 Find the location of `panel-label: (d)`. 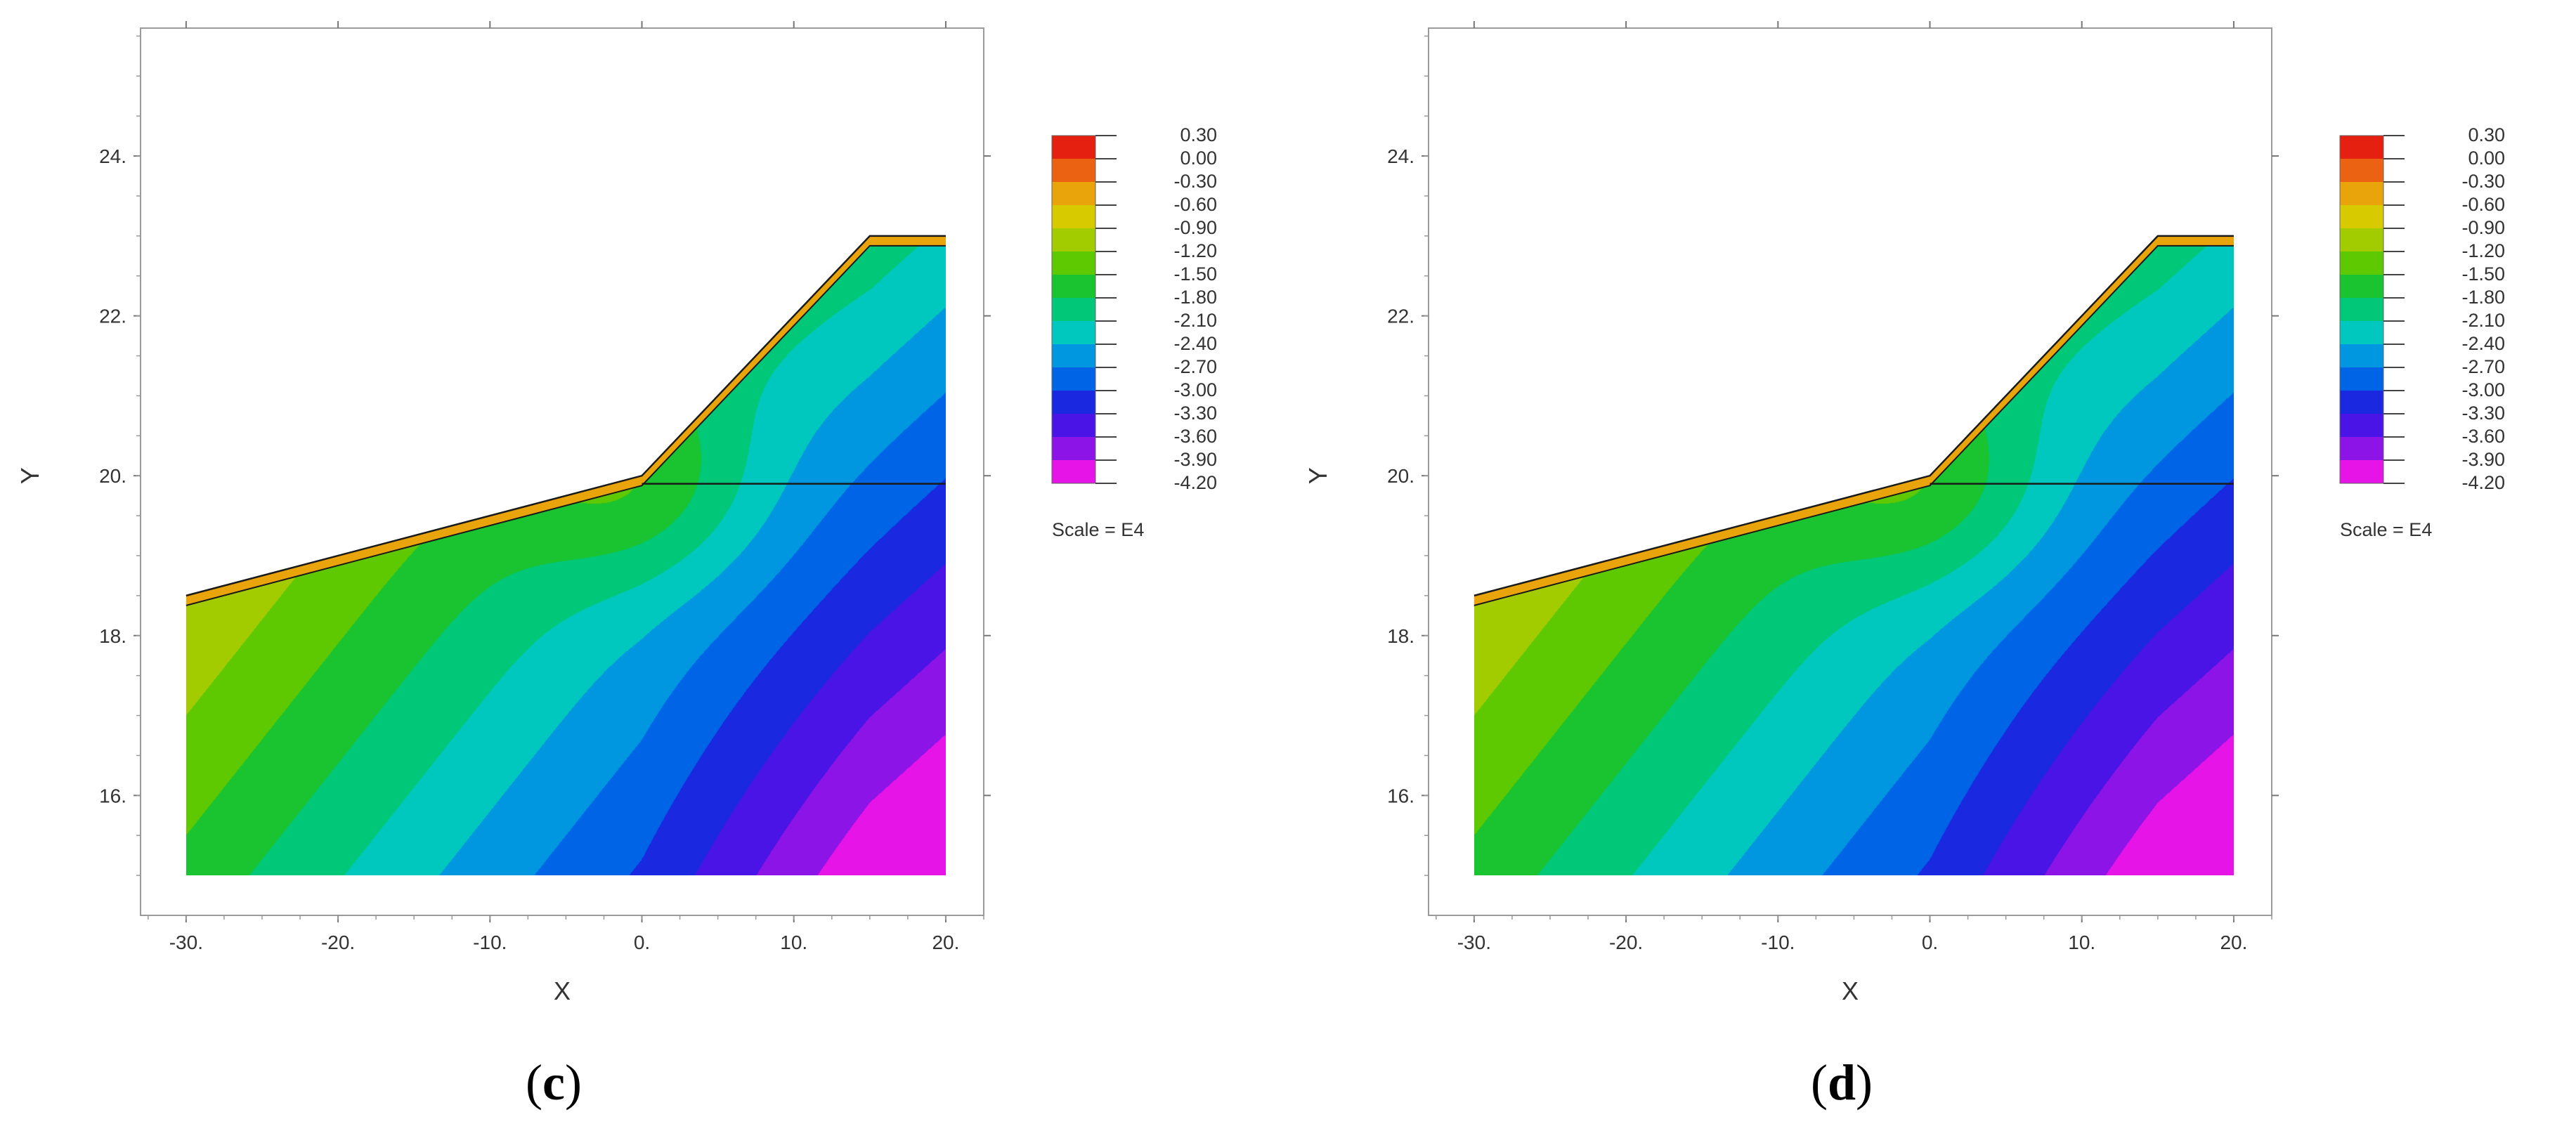

panel-label: (d) is located at coordinates (1842, 1082).